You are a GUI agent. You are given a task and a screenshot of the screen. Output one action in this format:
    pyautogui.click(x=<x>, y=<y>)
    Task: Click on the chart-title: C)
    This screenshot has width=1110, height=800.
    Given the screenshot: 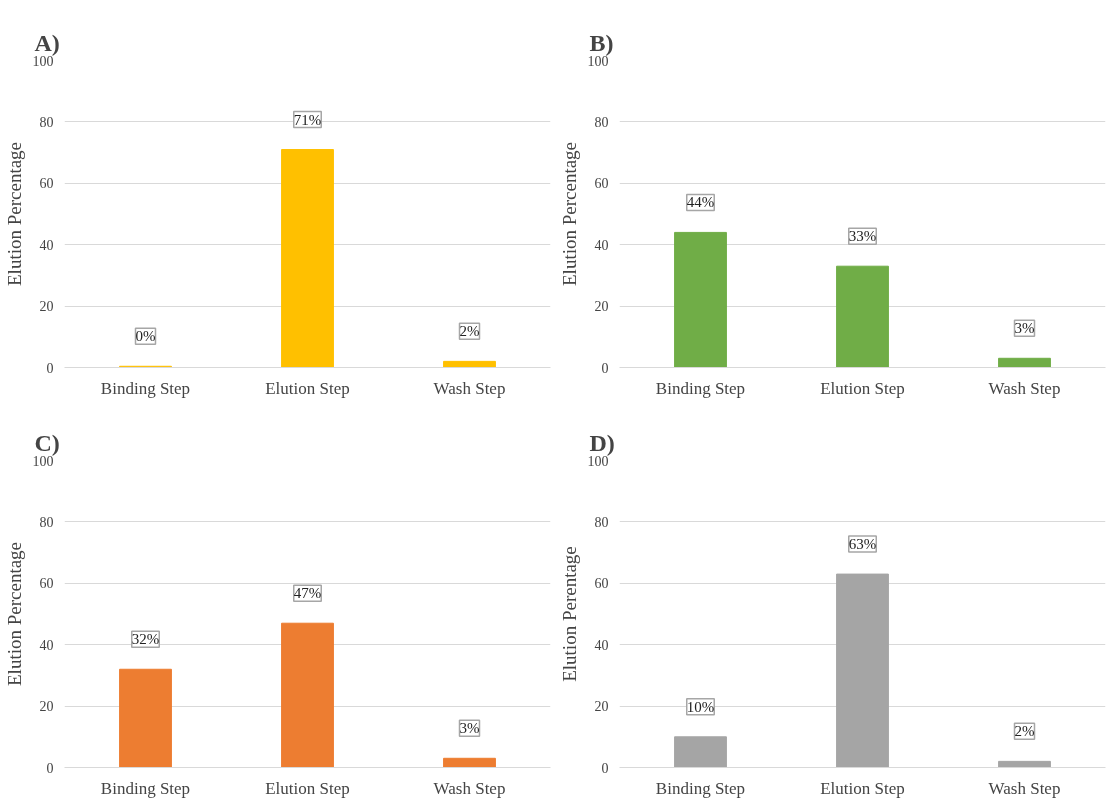 What is the action you would take?
    pyautogui.click(x=47, y=442)
    